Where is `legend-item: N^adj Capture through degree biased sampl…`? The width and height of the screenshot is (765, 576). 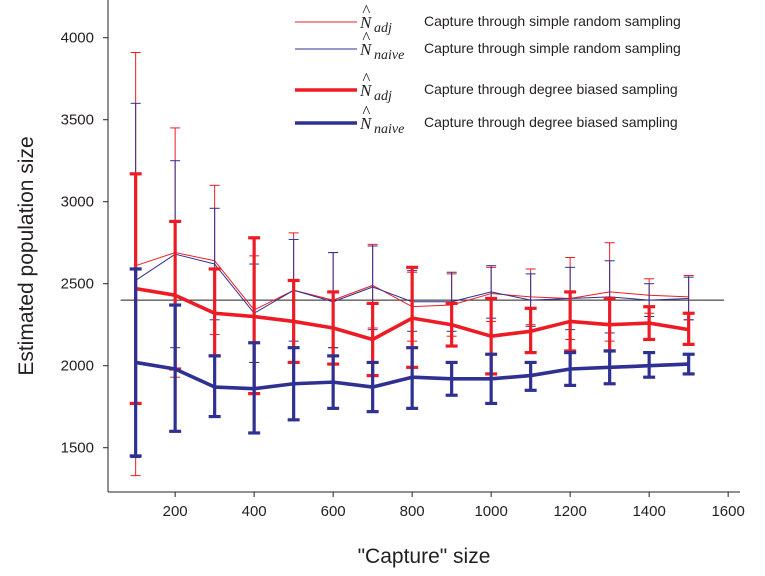
legend-item: N^adj Capture through degree biased sampl… is located at coordinates (486, 86).